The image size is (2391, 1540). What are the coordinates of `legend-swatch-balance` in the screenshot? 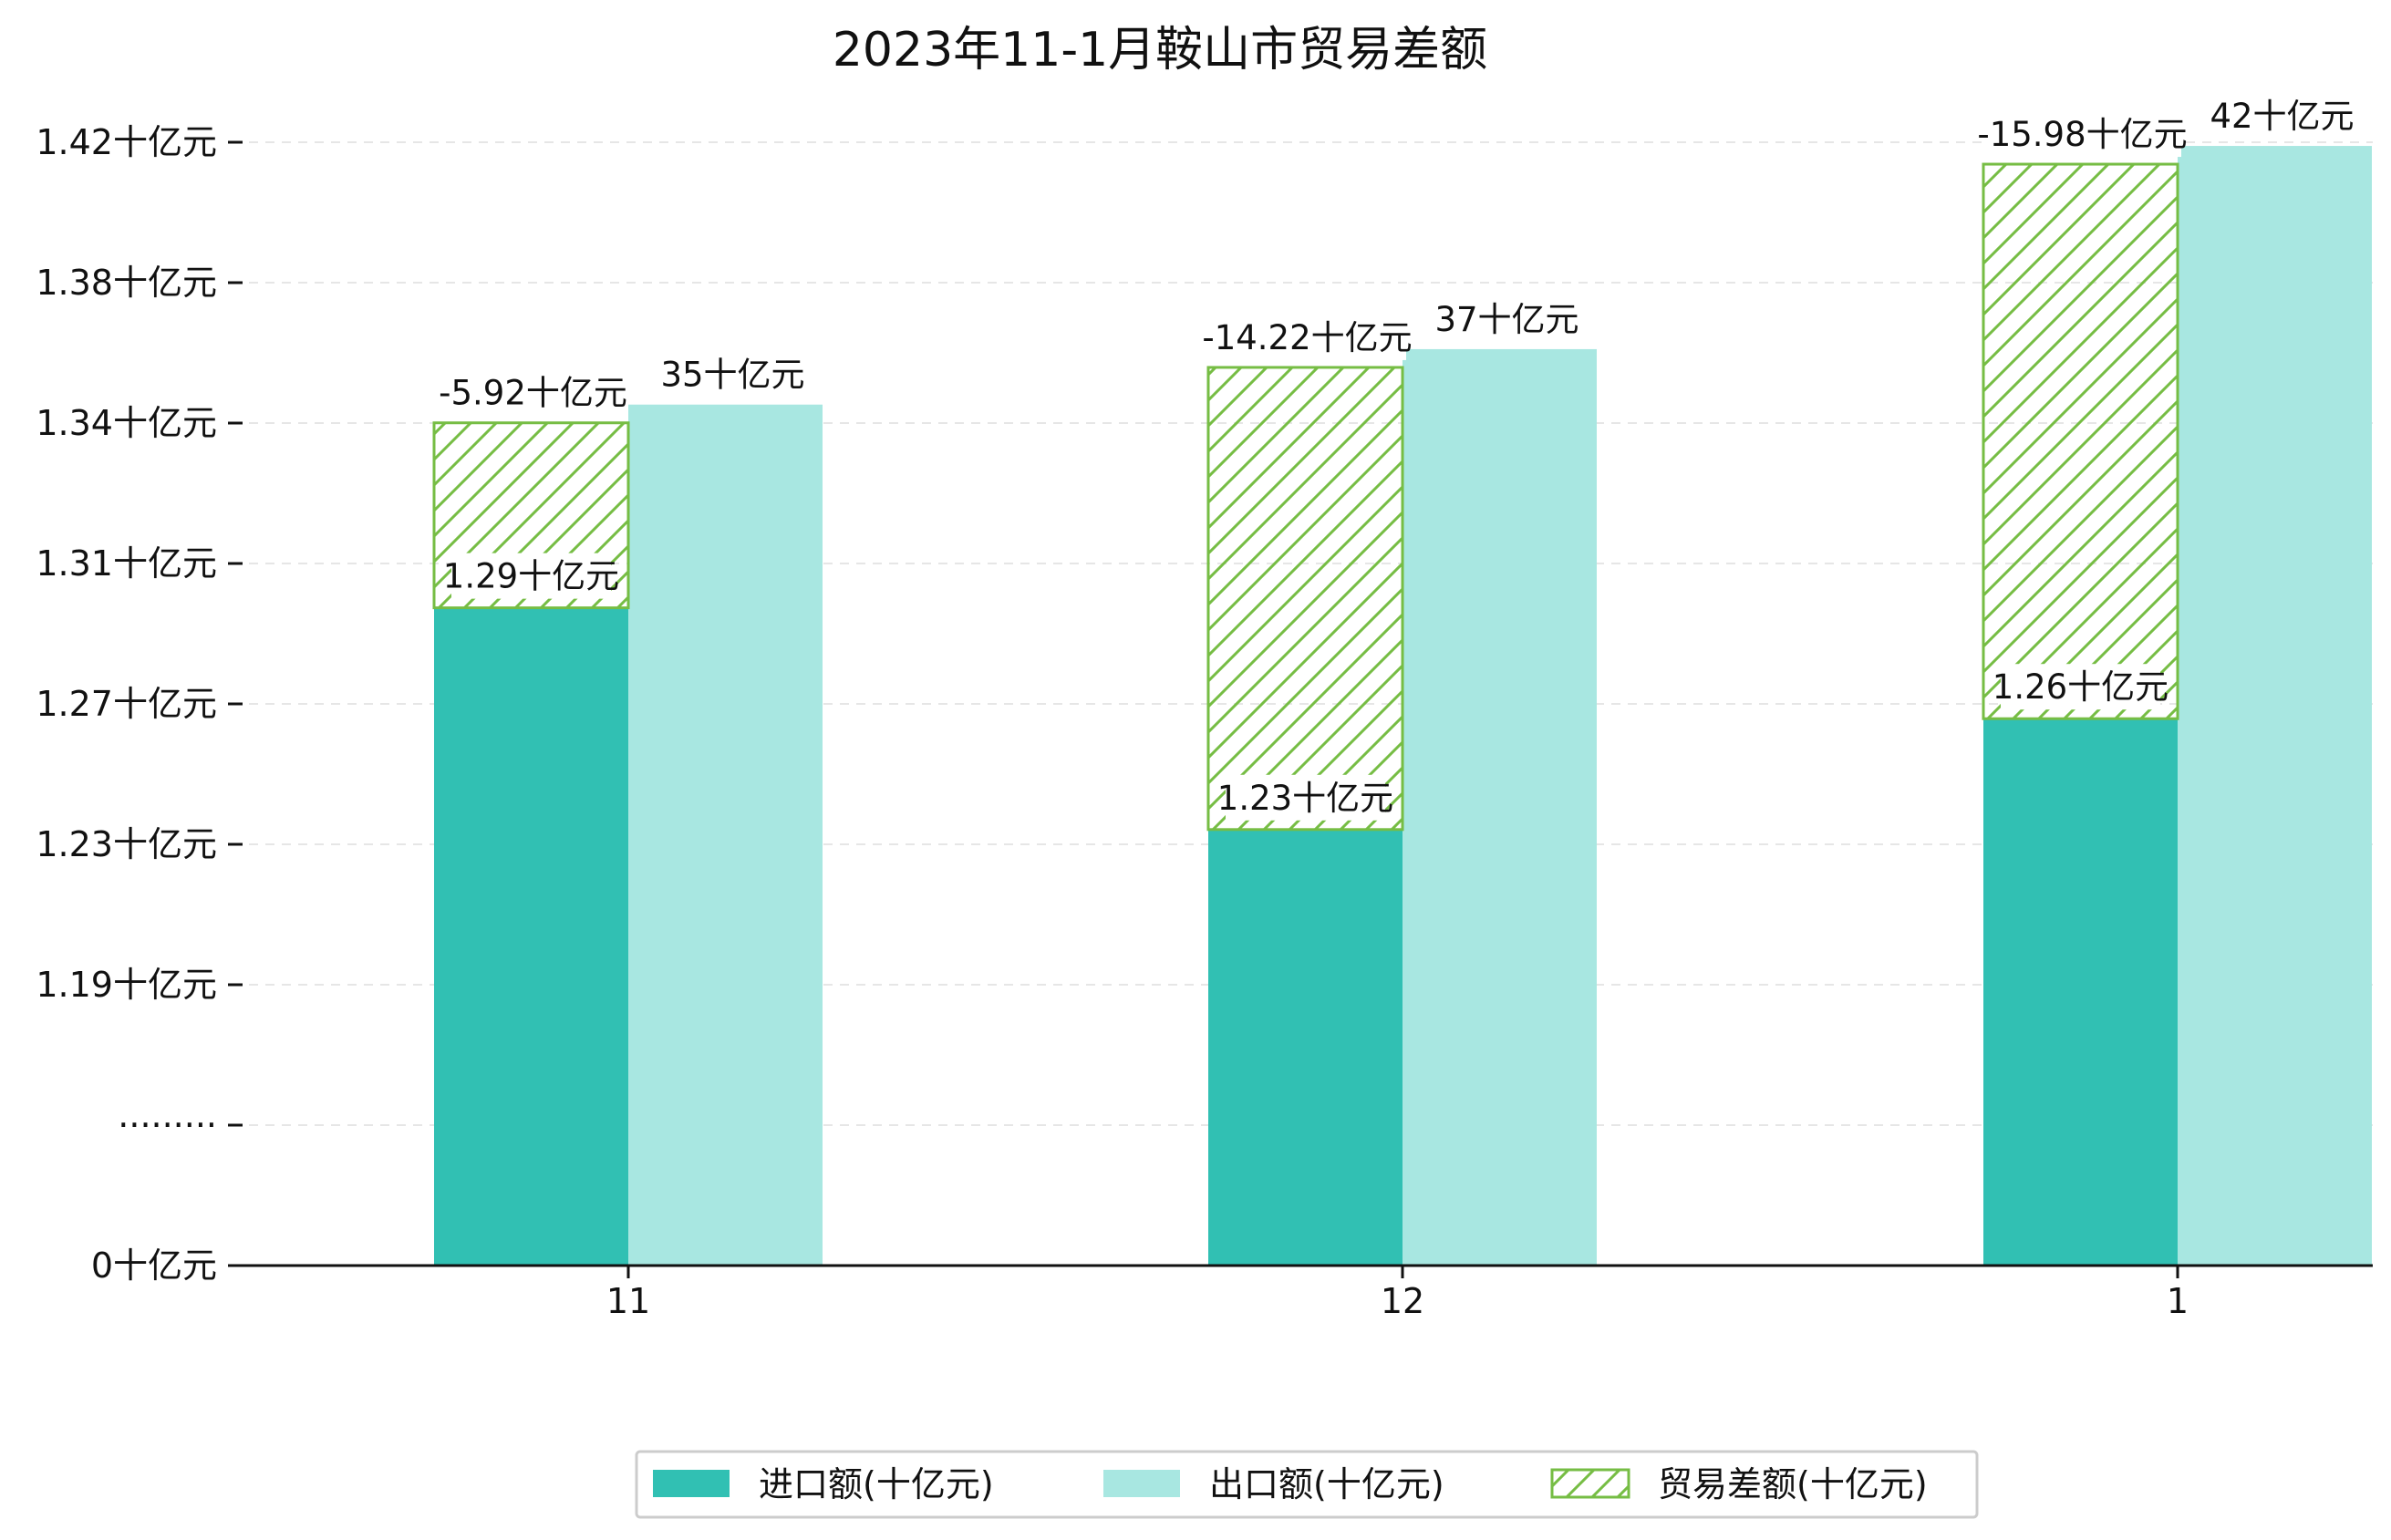 It's located at (1590, 1483).